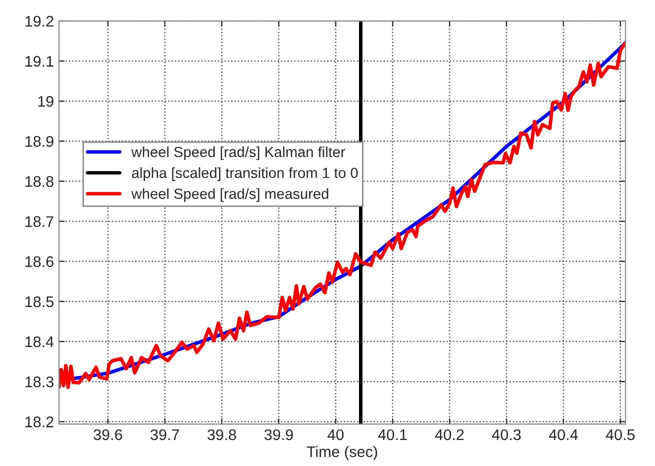  I want to click on y-tick-label: 19.1, so click(40, 61).